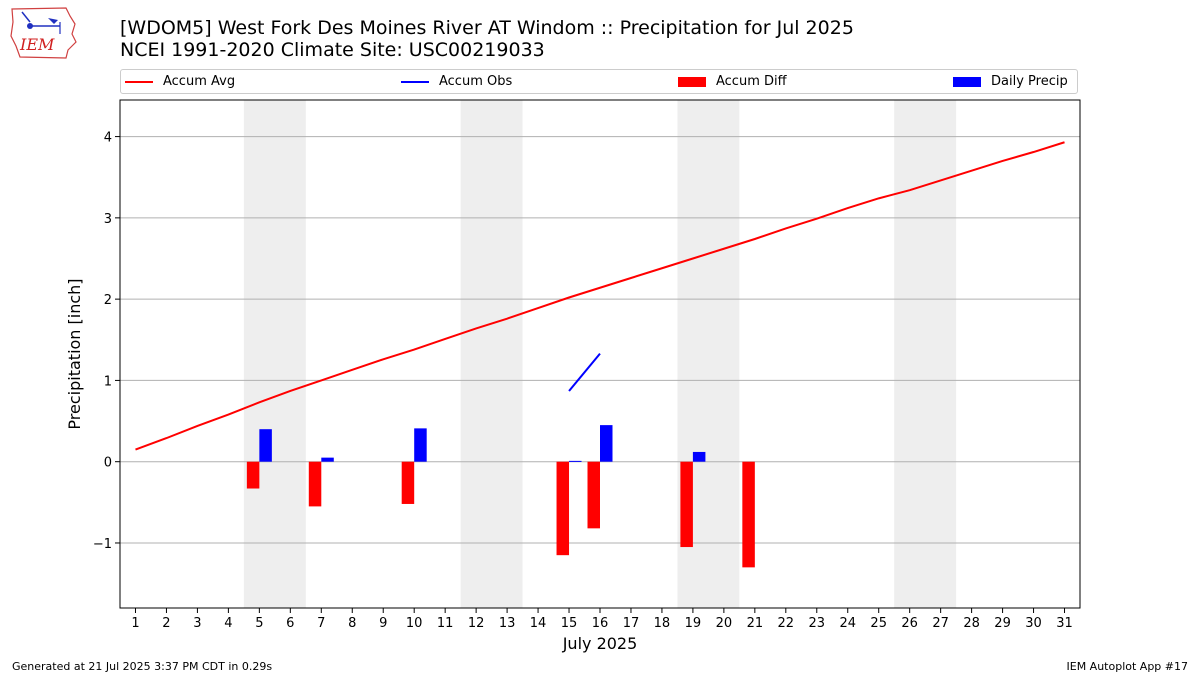  I want to click on x-tick-label: 20, so click(724, 623).